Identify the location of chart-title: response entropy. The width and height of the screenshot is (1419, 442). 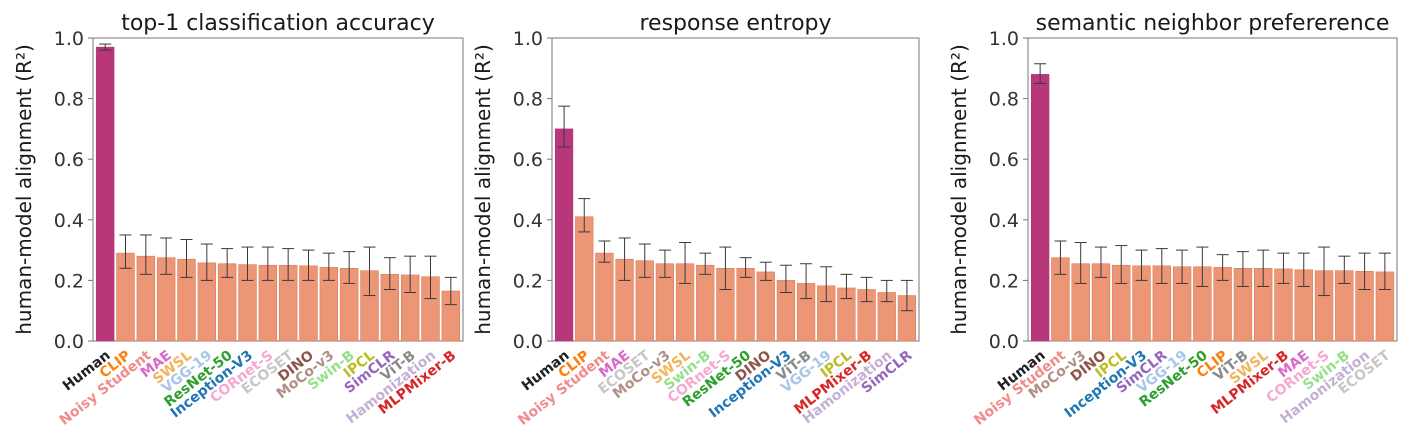
(735, 23).